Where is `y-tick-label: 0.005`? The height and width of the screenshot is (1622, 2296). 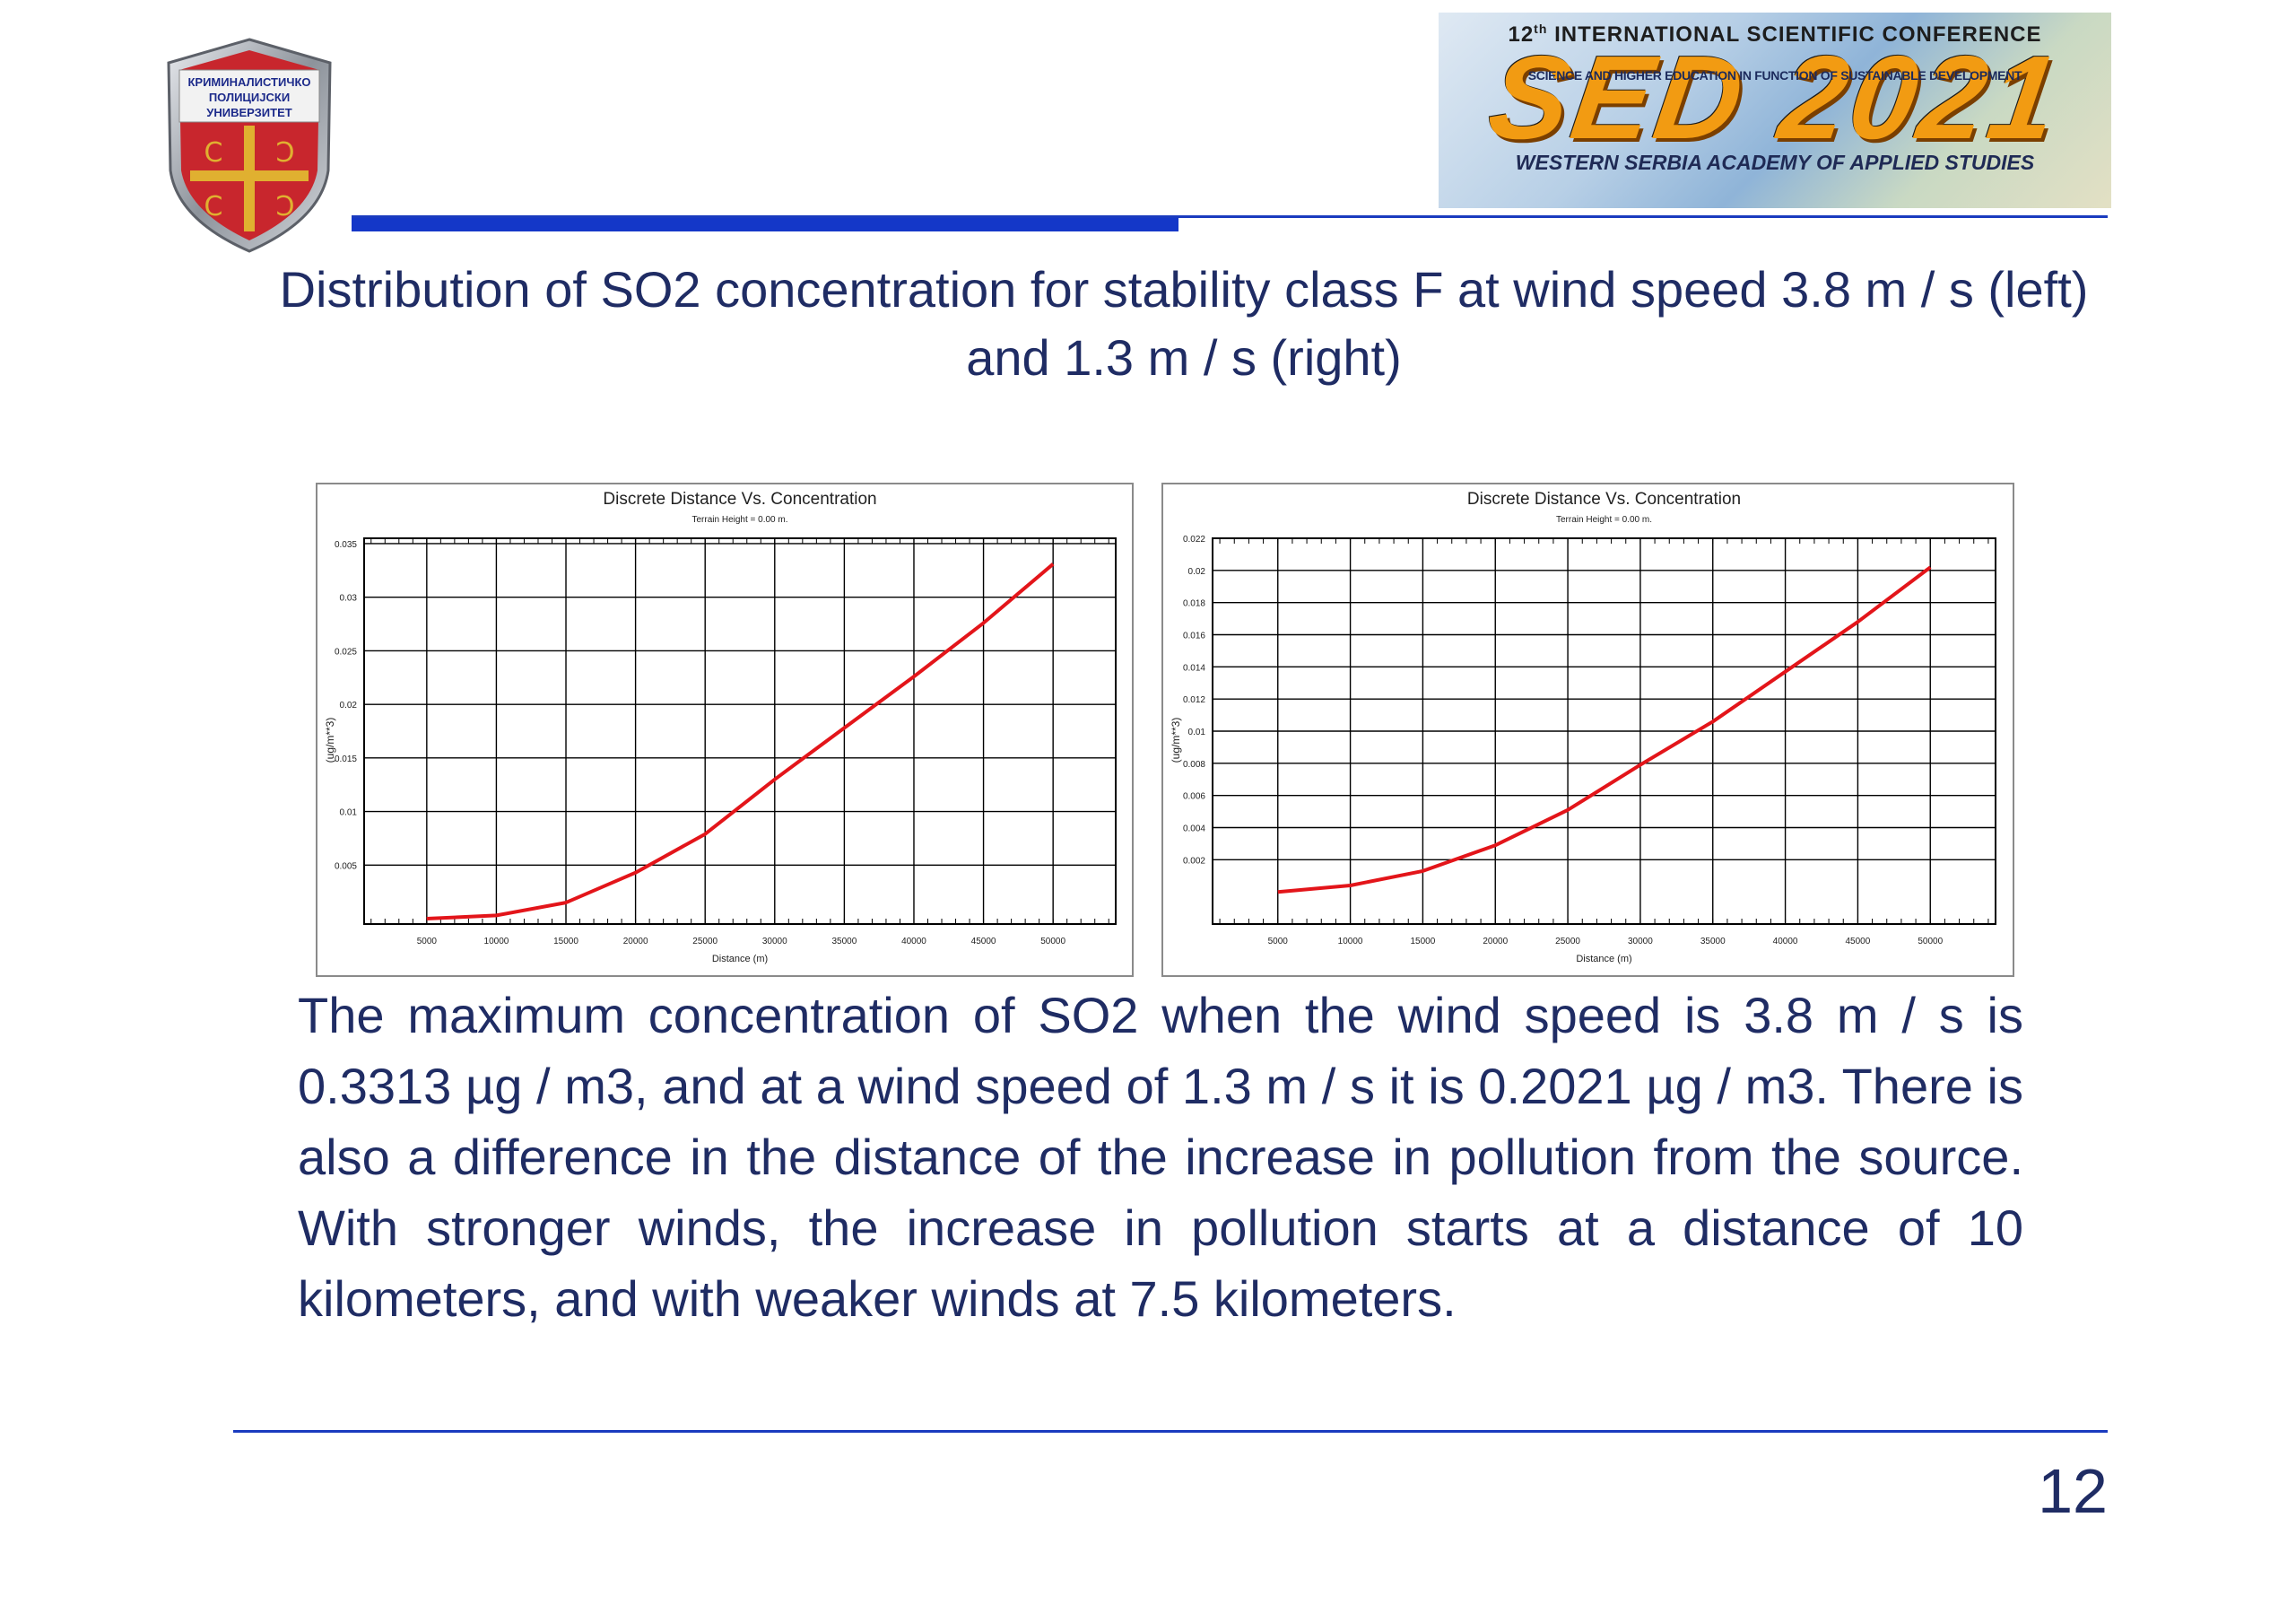
y-tick-label: 0.005 is located at coordinates (346, 866).